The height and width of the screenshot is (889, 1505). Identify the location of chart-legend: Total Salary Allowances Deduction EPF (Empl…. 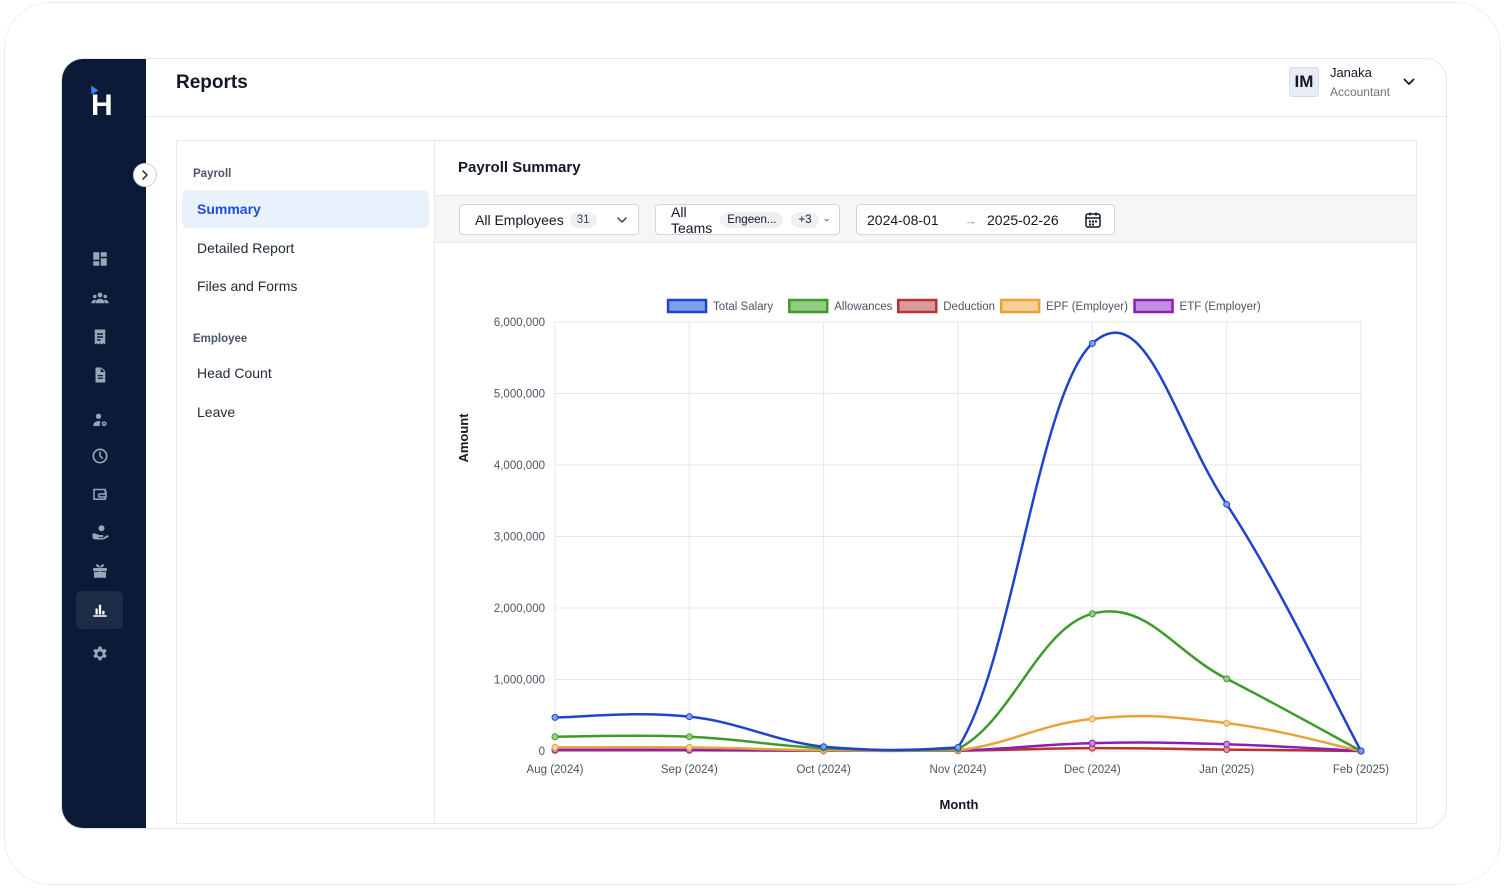
(963, 306).